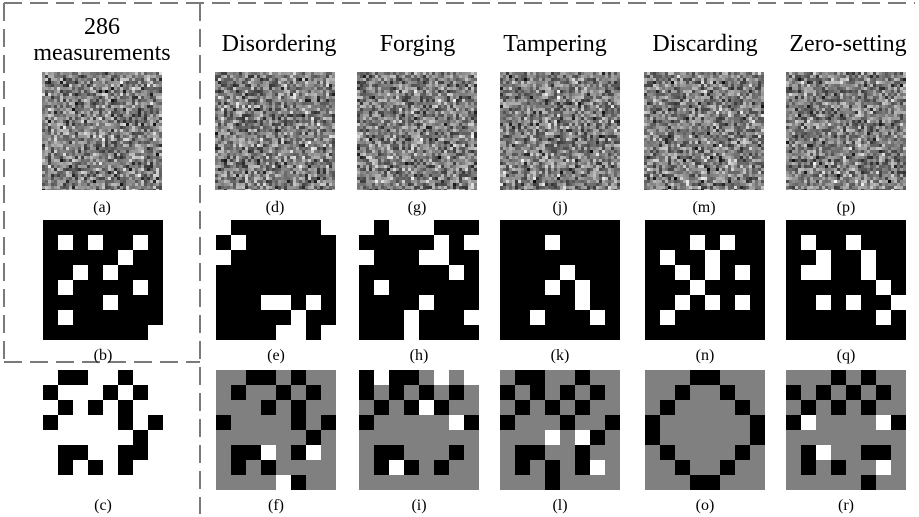  Describe the element at coordinates (275, 207) in the screenshot. I see `caption-d: (d)` at that location.